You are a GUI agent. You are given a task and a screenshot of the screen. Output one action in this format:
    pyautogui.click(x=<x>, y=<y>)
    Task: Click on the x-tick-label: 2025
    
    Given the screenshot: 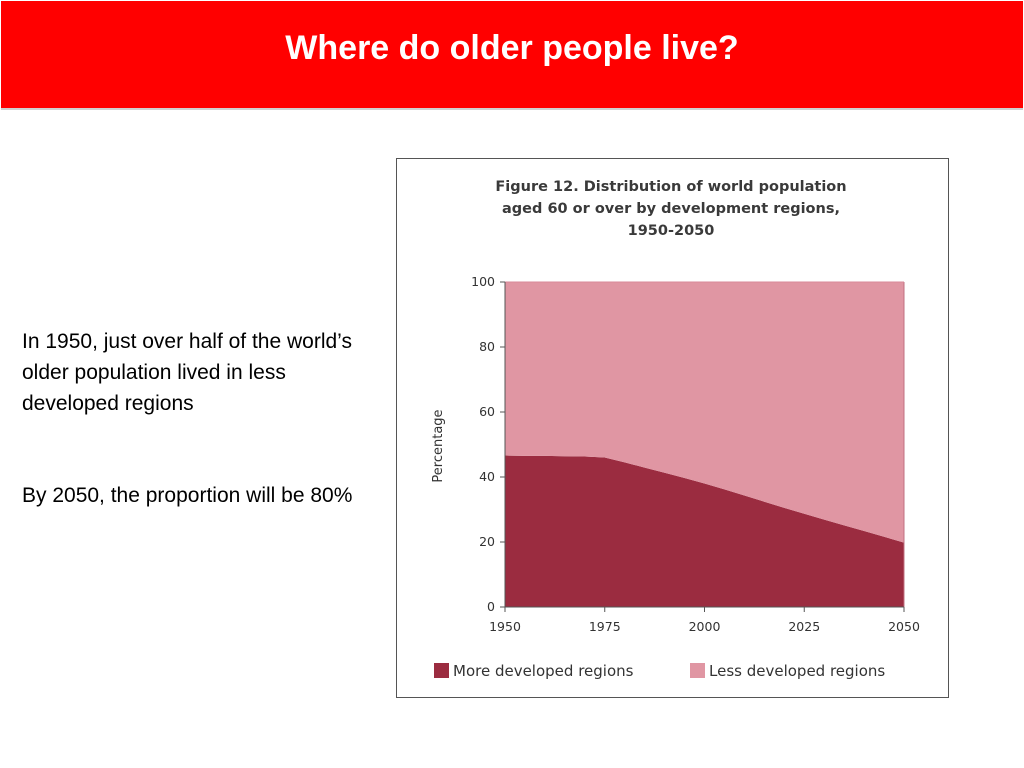 What is the action you would take?
    pyautogui.click(x=804, y=626)
    